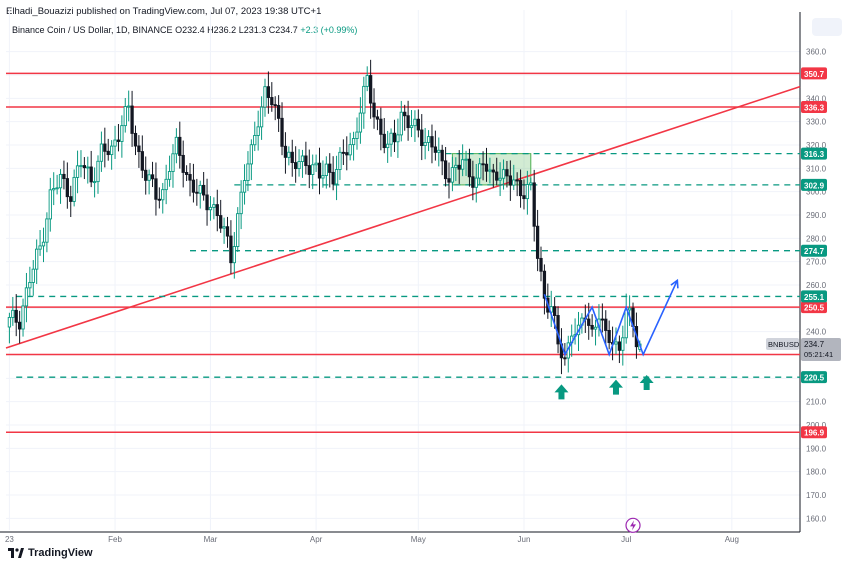 The height and width of the screenshot is (565, 850). I want to click on open-label: O, so click(179, 30).